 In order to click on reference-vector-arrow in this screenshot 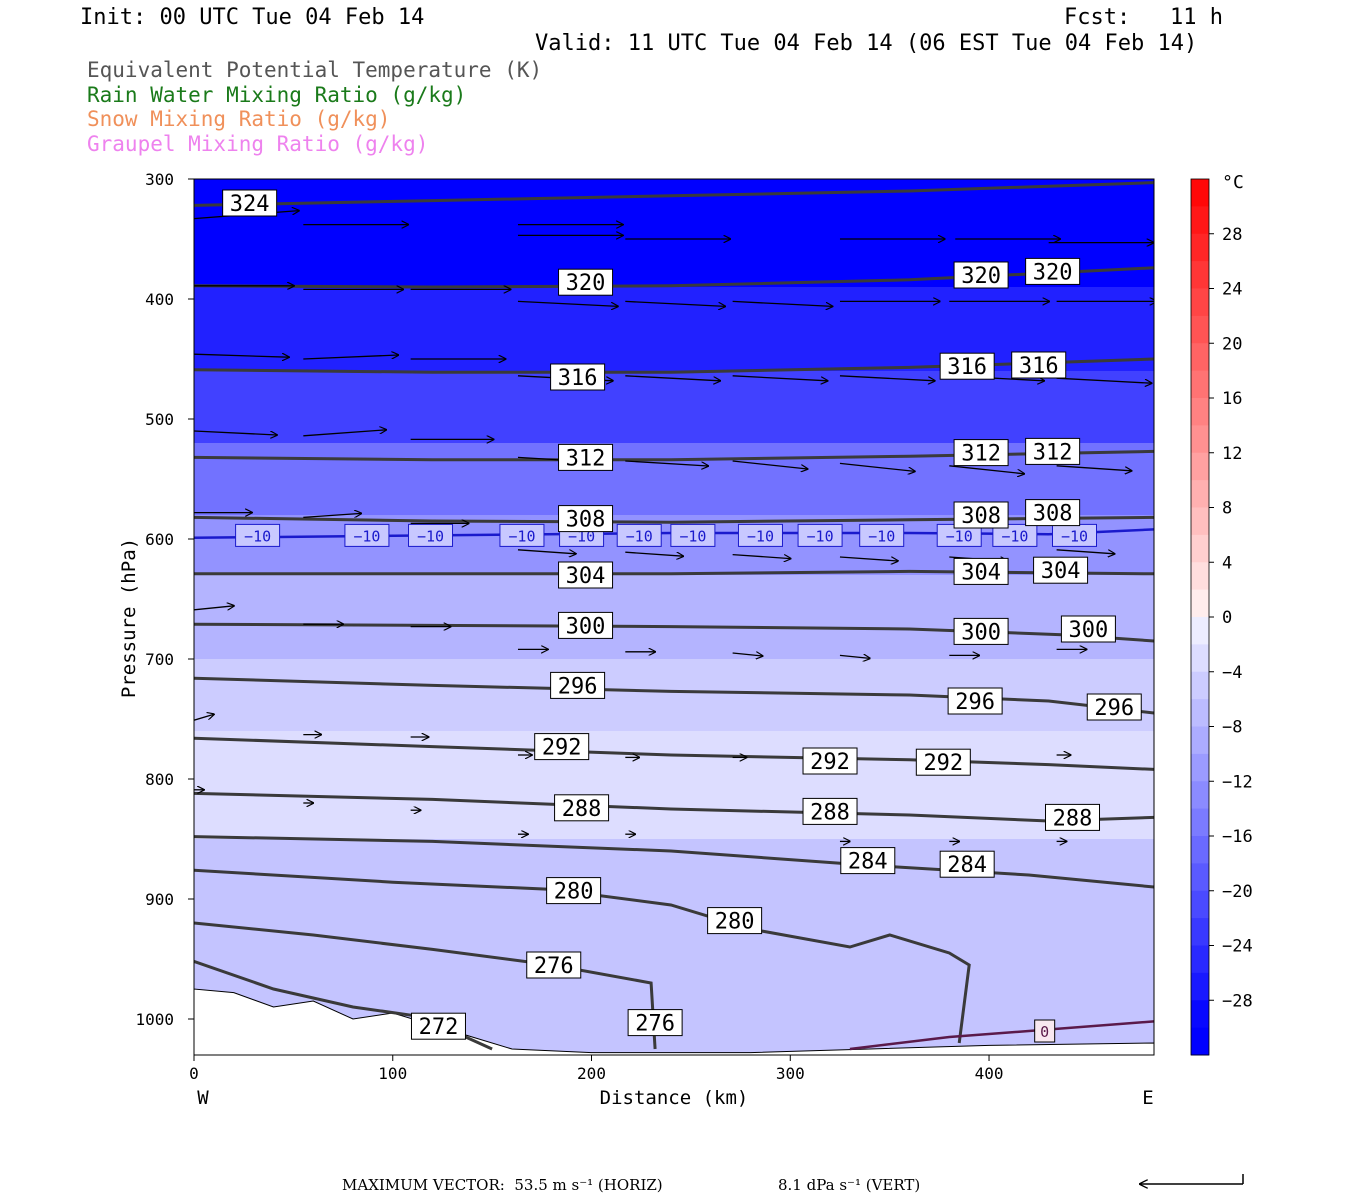, I will do `click(1192, 1179)`.